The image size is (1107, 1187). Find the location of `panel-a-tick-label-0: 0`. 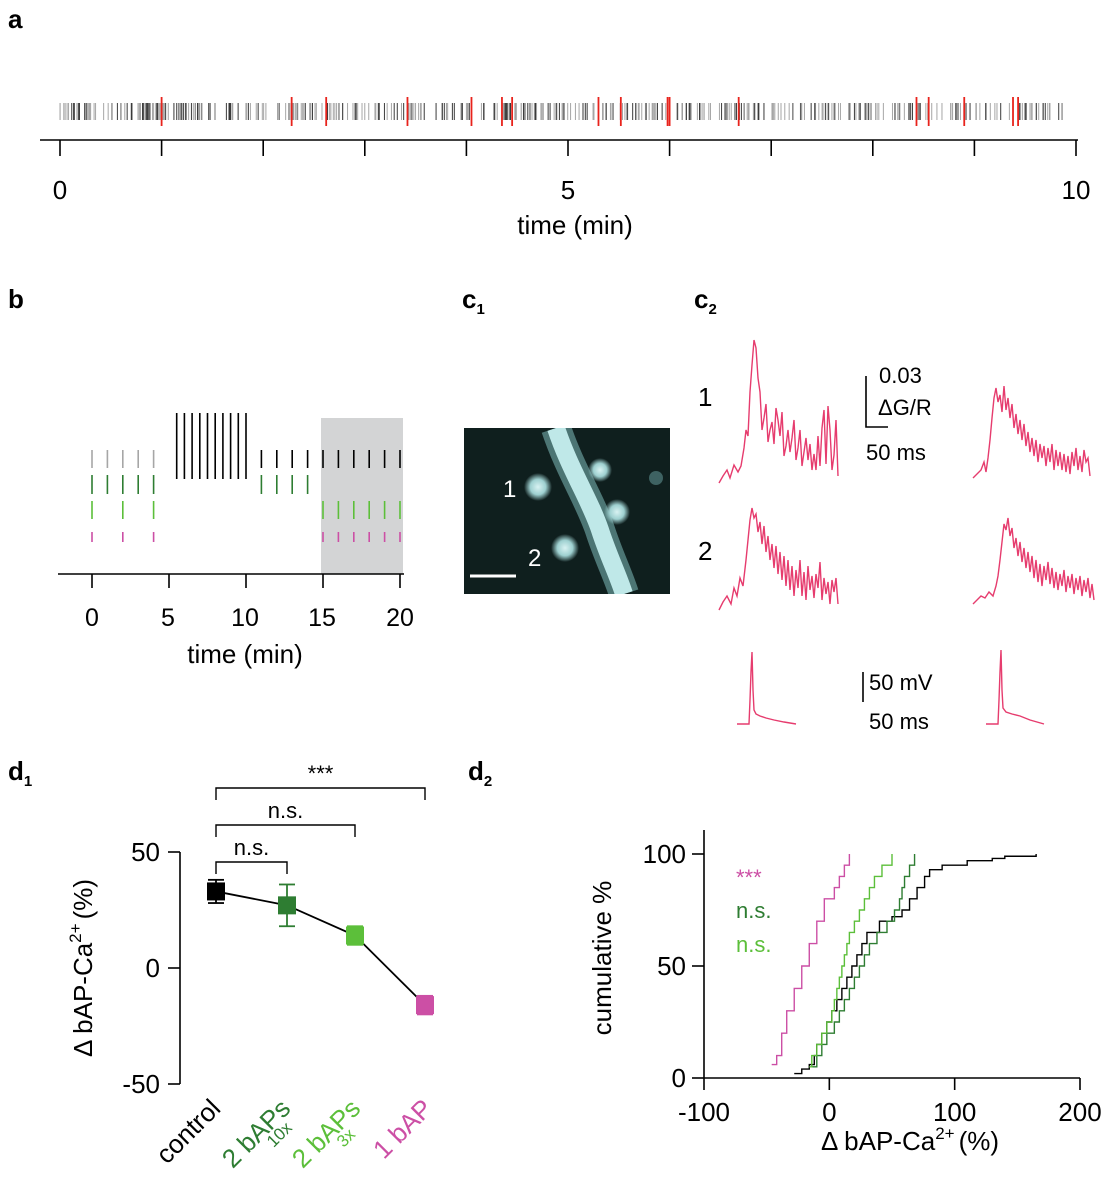

panel-a-tick-label-0: 0 is located at coordinates (60, 190).